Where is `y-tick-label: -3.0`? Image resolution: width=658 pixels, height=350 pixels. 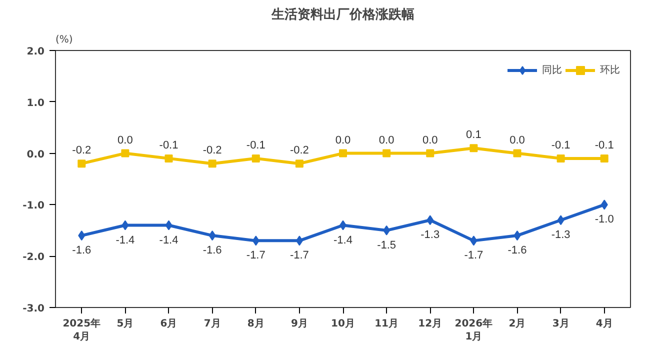
y-tick-label: -3.0 is located at coordinates (33, 309).